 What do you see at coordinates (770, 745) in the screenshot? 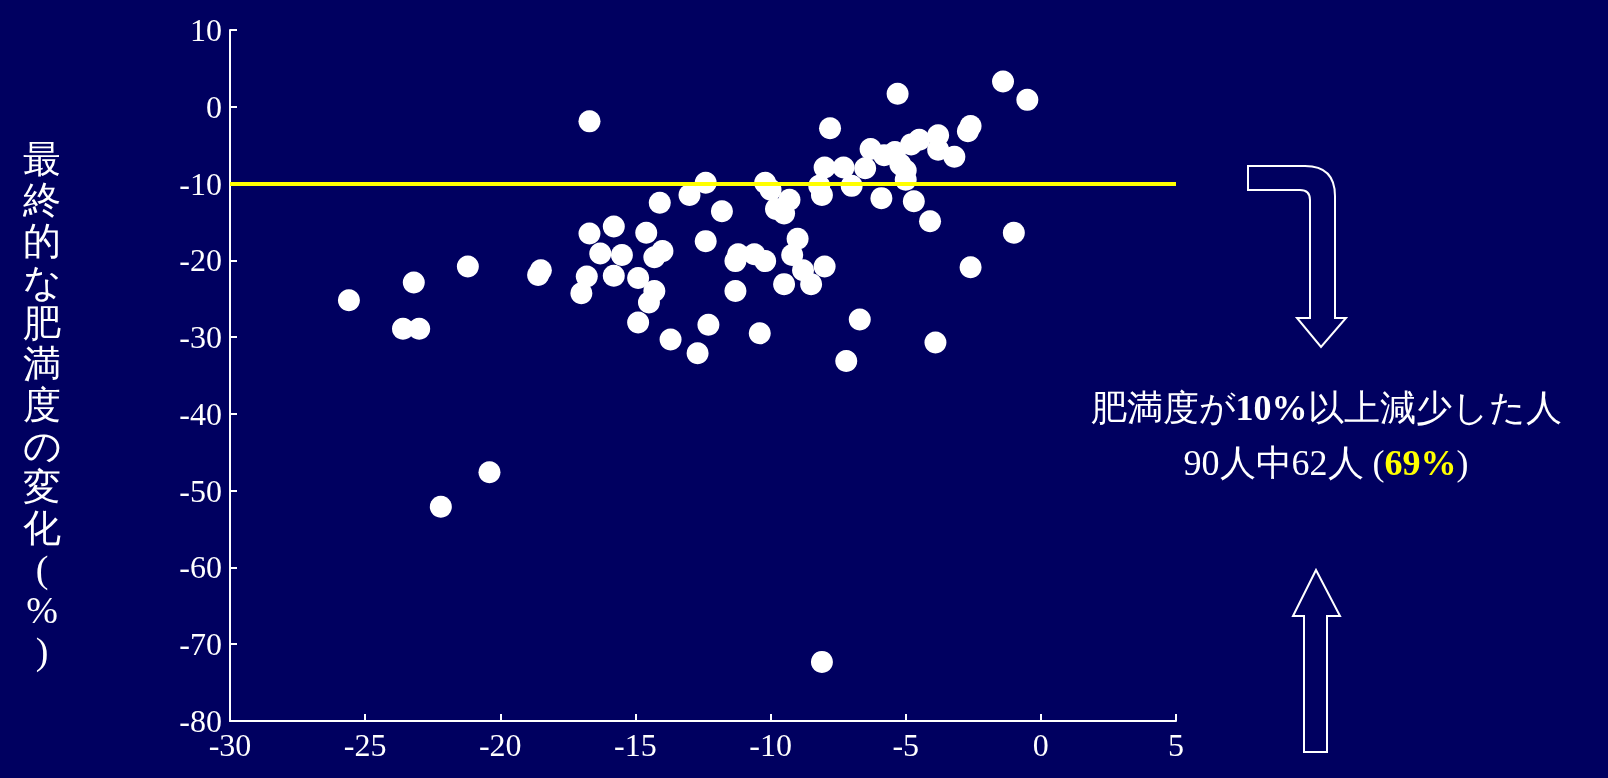
I see `x-tick-label: -10` at bounding box center [770, 745].